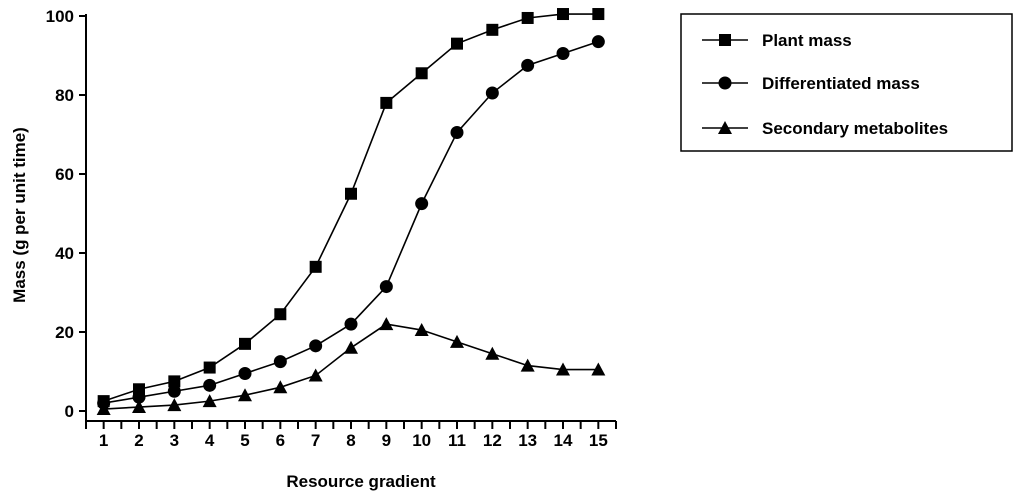 This screenshot has height=494, width=1021. I want to click on legend-item: Secondary metabolites, so click(825, 128).